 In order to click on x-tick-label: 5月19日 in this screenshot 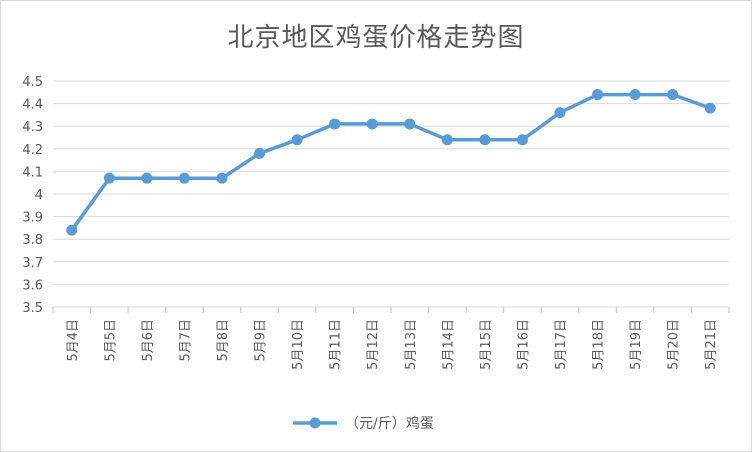, I will do `click(636, 344)`.